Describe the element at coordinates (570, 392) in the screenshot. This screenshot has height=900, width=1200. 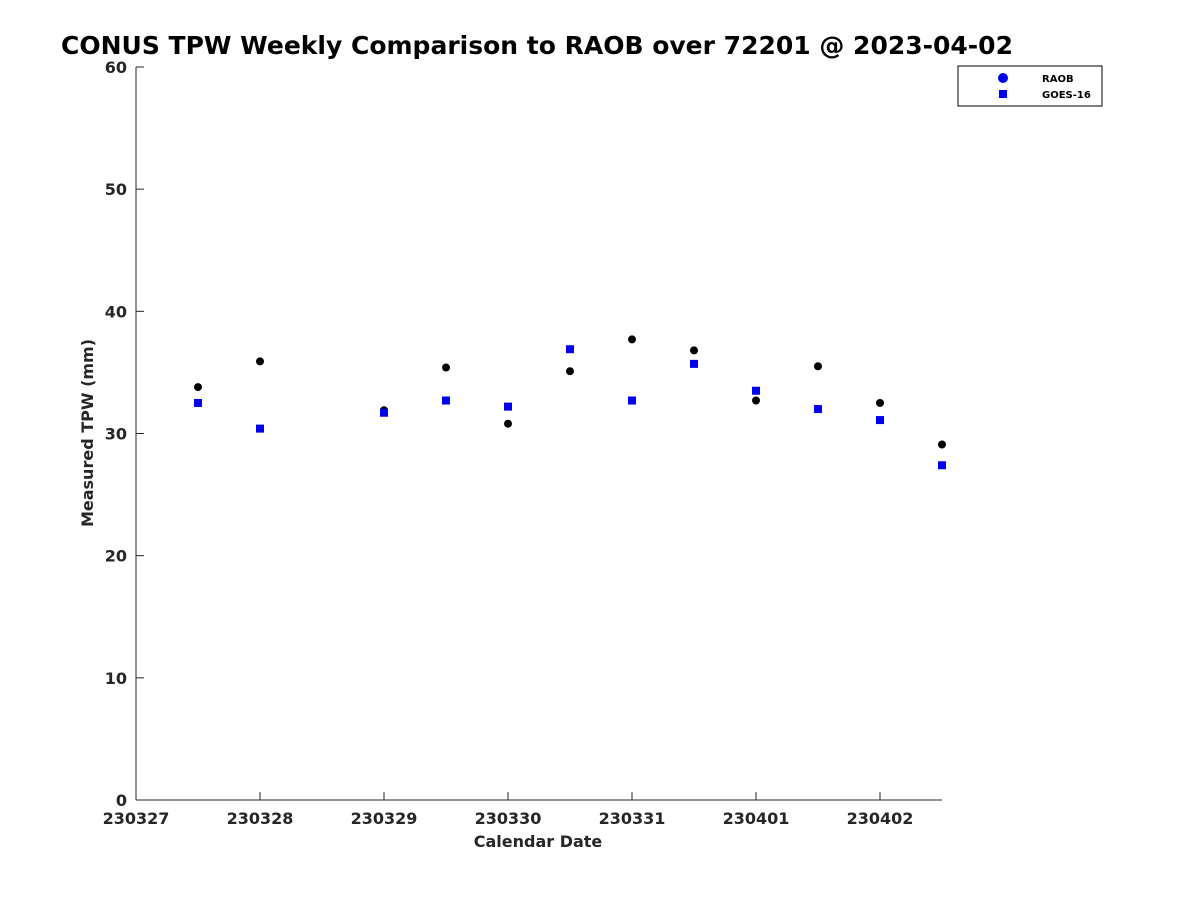
I see `series-raob` at that location.